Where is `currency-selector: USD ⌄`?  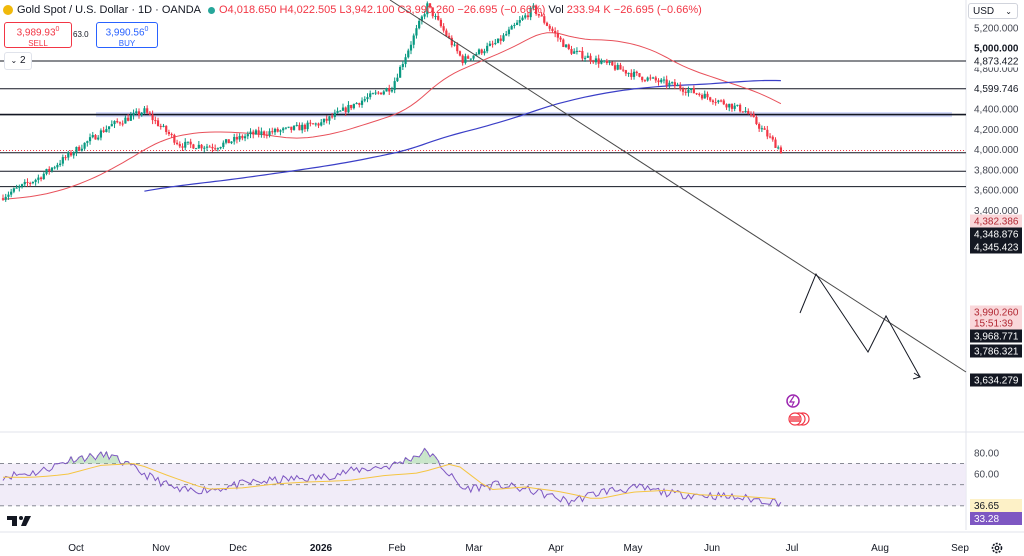 currency-selector: USD ⌄ is located at coordinates (993, 11).